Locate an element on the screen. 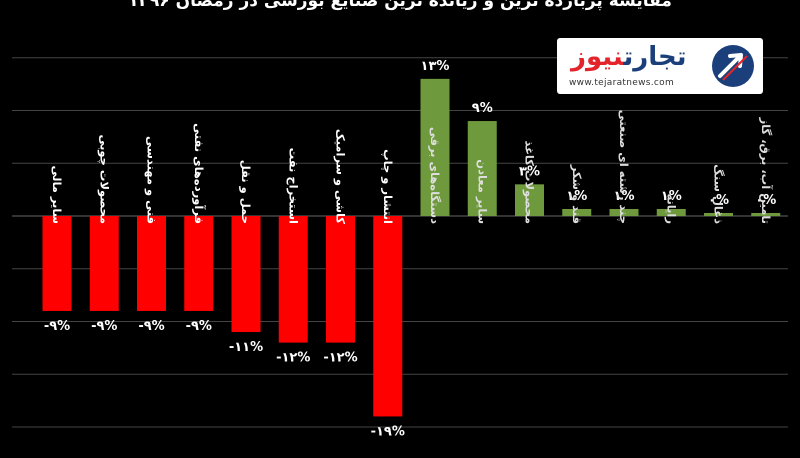 The image size is (800, 458). category-label: قند و شکر is located at coordinates (576, 194).